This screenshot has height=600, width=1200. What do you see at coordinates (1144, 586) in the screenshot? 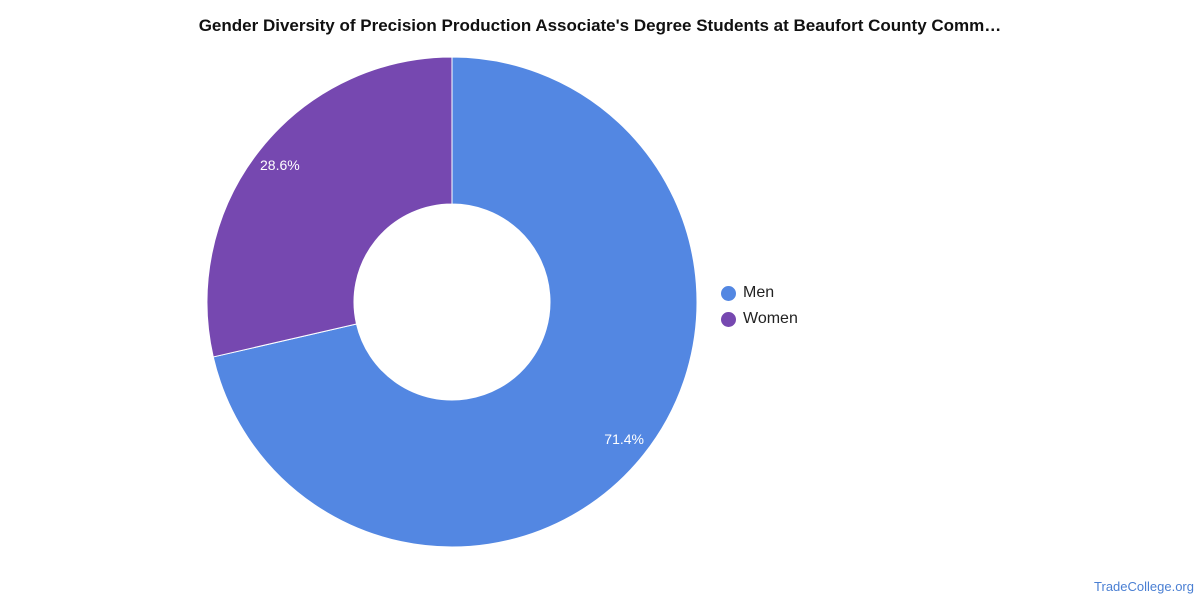
I see `watermark: TradeCollege.org` at bounding box center [1144, 586].